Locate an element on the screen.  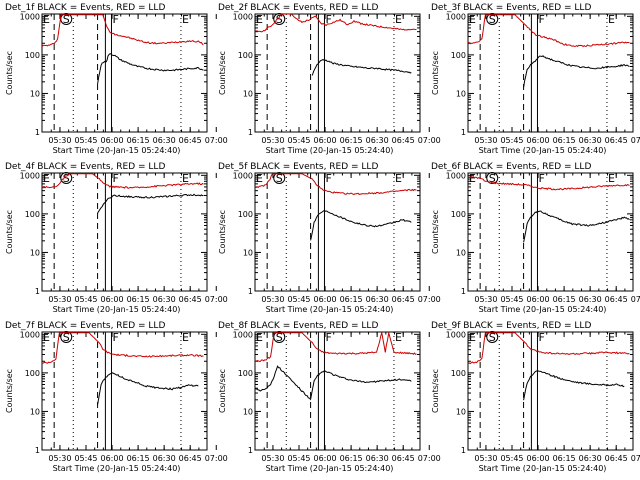
panel-title: Det_5f BLACK = Events, RED = LLD is located at coordinates (298, 167).